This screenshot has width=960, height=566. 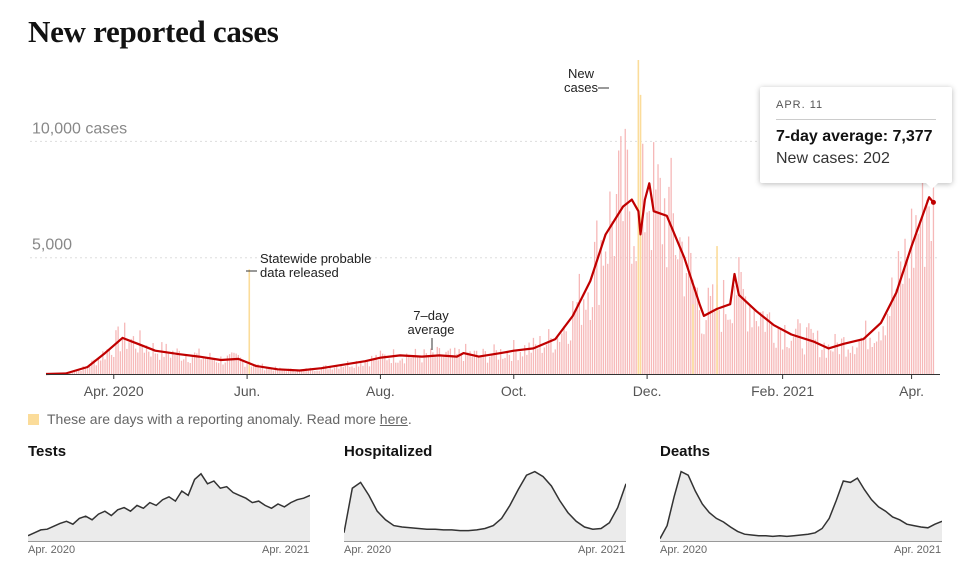 What do you see at coordinates (47, 451) in the screenshot?
I see `tests-title: Tests` at bounding box center [47, 451].